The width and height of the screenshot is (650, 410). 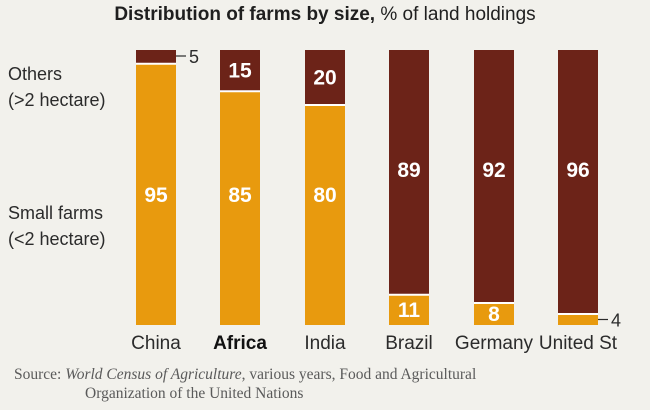 I want to click on chart-title-bold: Distribution of farms by size,, so click(x=245, y=14).